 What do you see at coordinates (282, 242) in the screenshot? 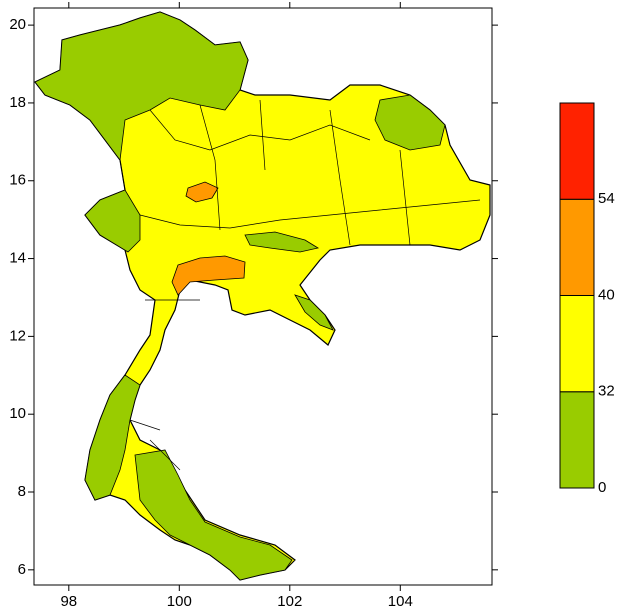
I see `green-zone-central` at bounding box center [282, 242].